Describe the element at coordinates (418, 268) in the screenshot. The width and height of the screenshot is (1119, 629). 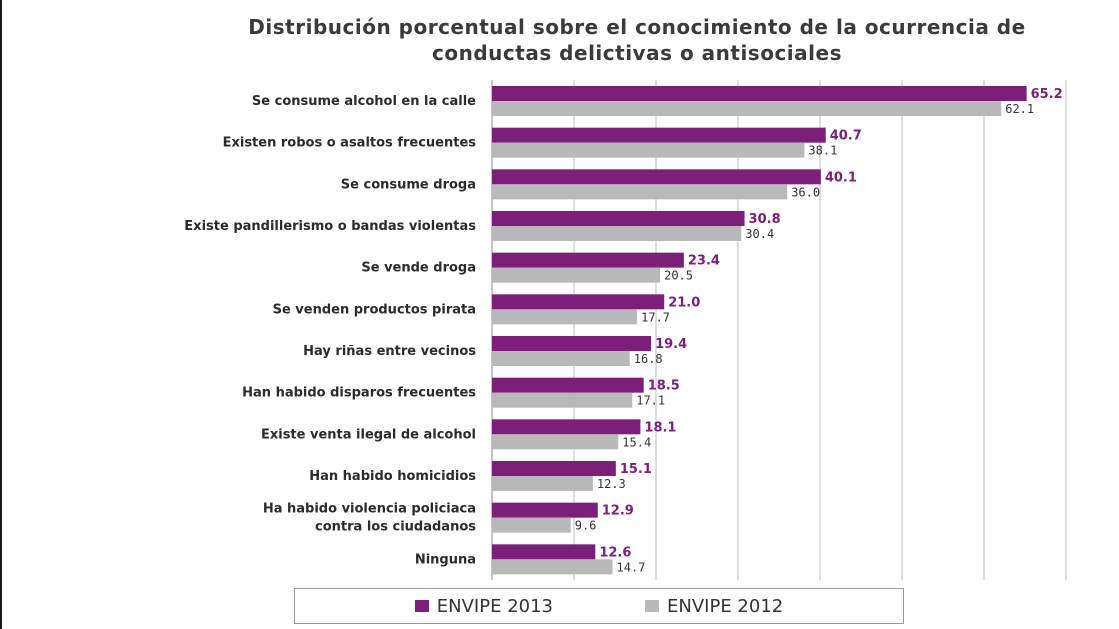
I see `category-label-4: Se vende droga` at that location.